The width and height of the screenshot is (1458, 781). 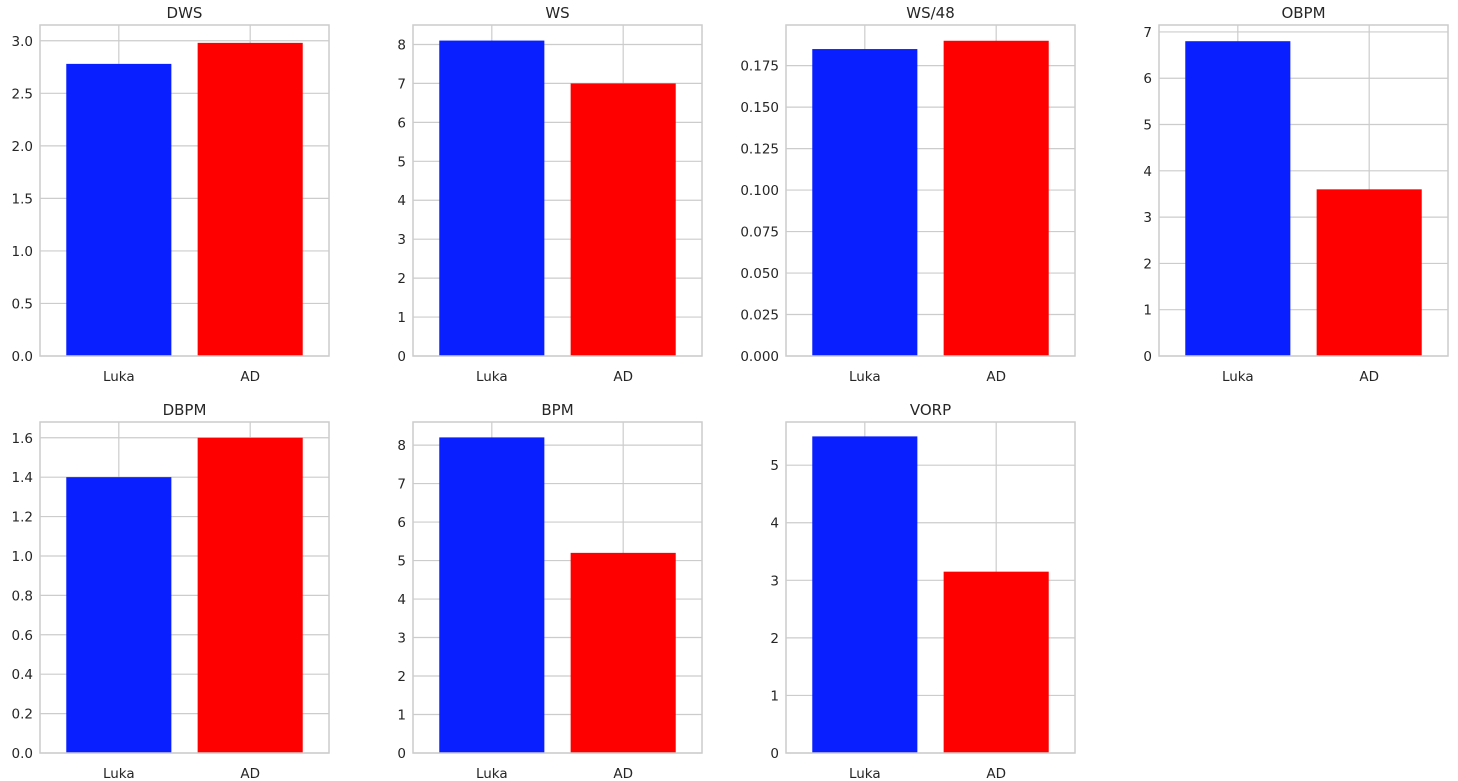 I want to click on subplot-ws: 0 1 2 3 4 5 6 7 8 Luka AD WS, so click(x=550, y=194).